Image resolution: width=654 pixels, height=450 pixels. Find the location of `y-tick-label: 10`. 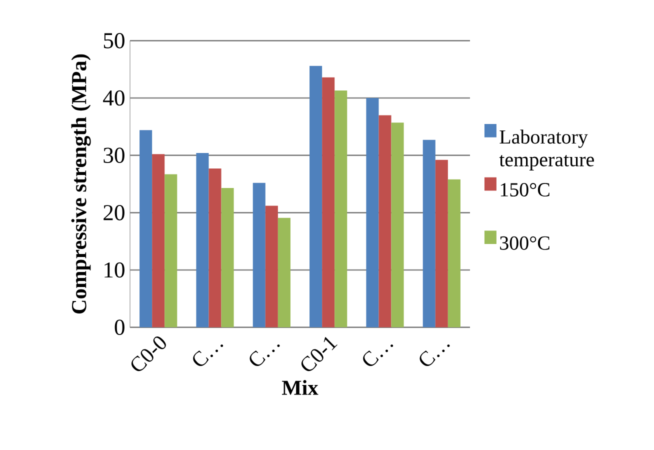

y-tick-label: 10 is located at coordinates (114, 270).